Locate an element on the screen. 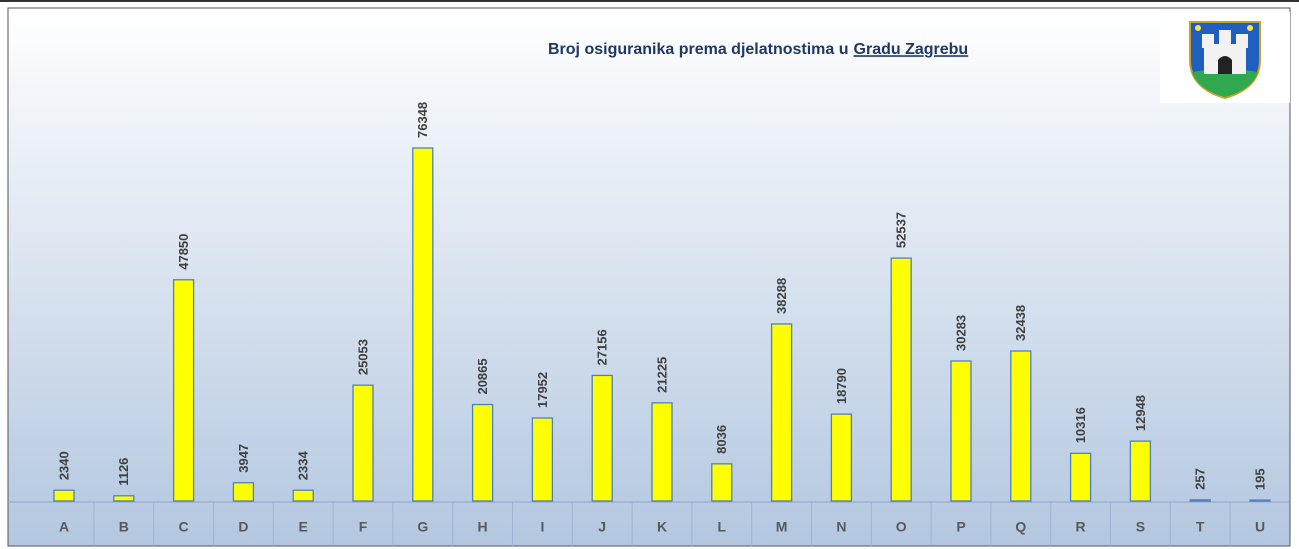 The width and height of the screenshot is (1299, 549). value-label: 10316 is located at coordinates (1080, 425).